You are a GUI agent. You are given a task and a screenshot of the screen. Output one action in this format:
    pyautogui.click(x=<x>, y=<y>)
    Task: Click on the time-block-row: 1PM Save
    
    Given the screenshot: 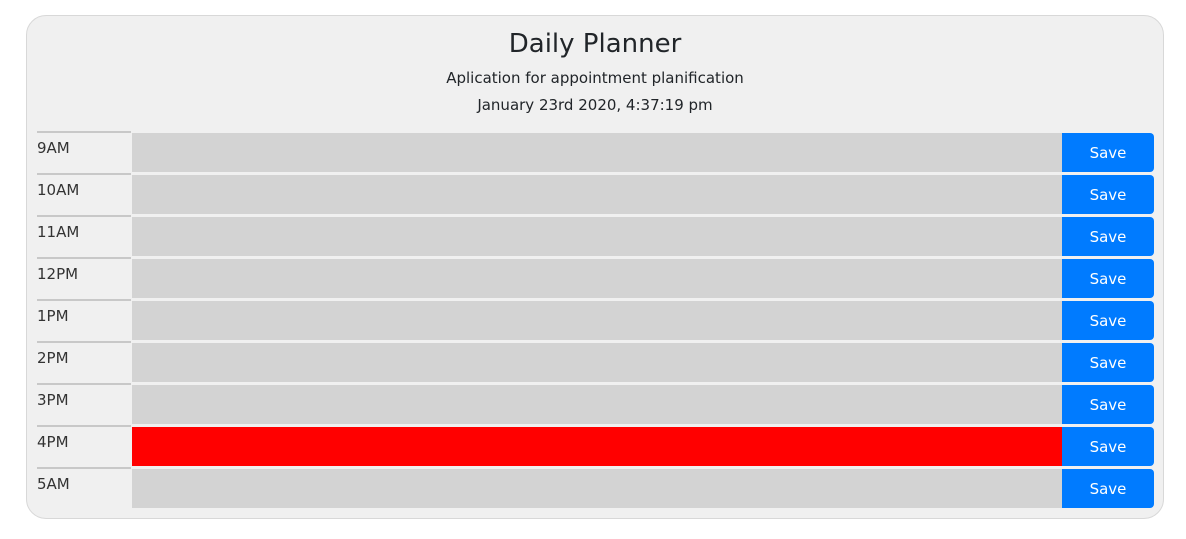 What is the action you would take?
    pyautogui.click(x=596, y=320)
    